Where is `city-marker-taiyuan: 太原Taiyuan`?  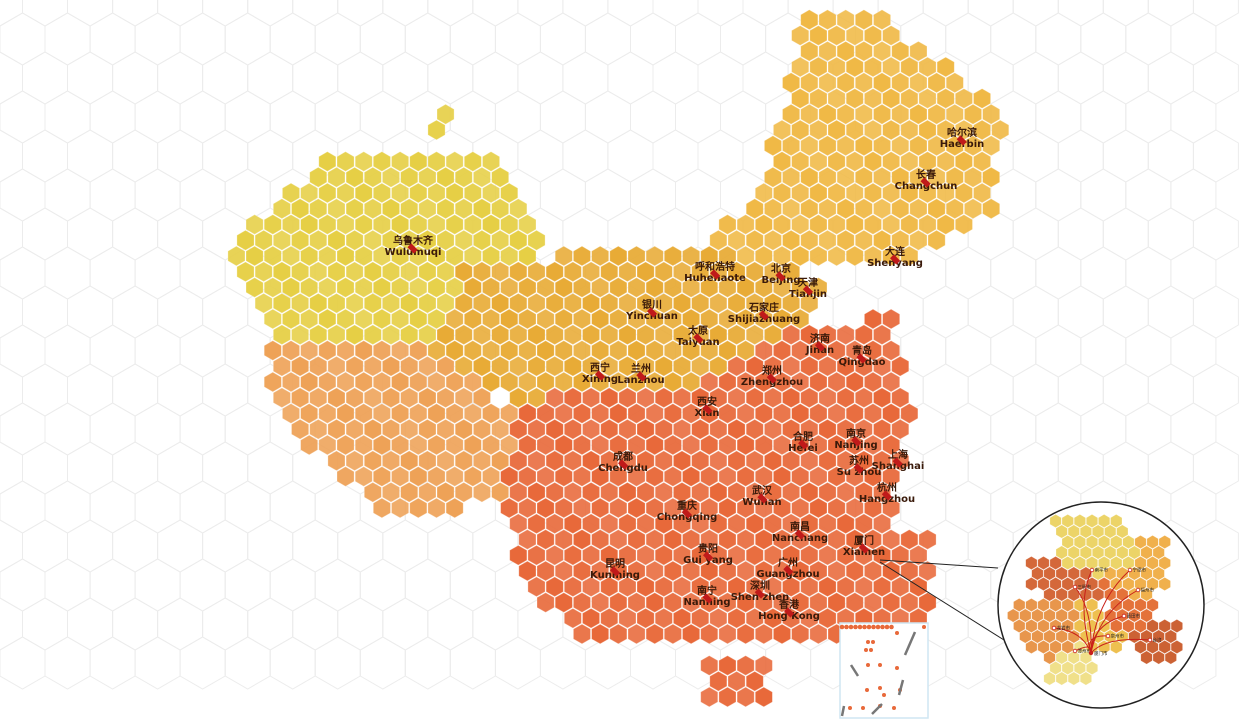 city-marker-taiyuan: 太原Taiyuan is located at coordinates (697, 337).